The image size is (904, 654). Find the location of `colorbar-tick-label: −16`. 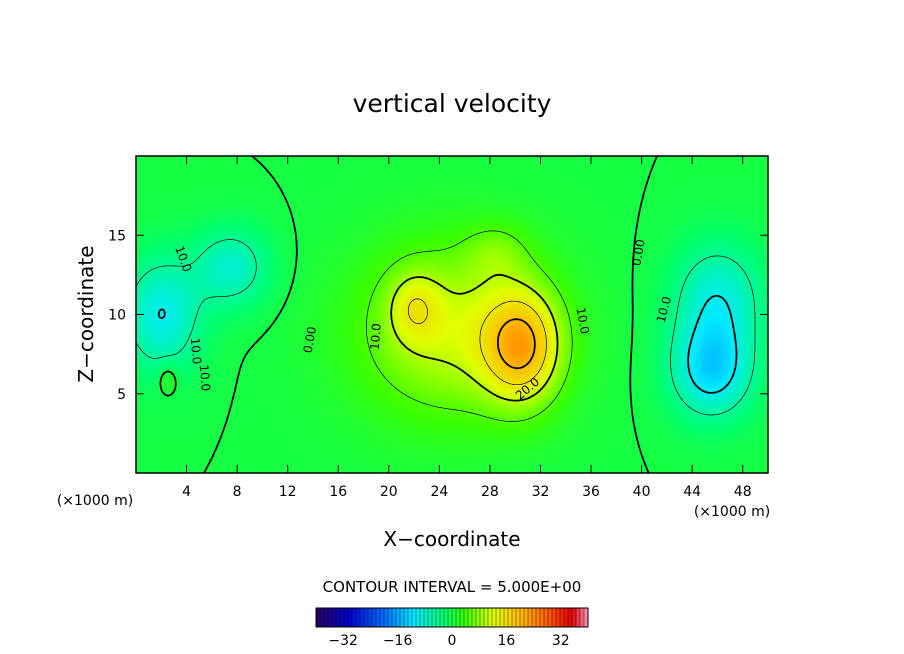

colorbar-tick-label: −16 is located at coordinates (398, 641).